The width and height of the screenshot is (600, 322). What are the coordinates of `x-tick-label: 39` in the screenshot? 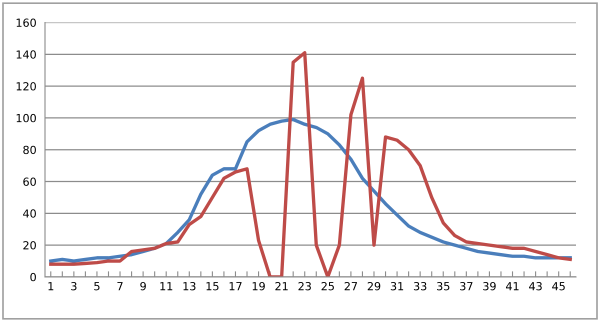 It's located at (489, 286).